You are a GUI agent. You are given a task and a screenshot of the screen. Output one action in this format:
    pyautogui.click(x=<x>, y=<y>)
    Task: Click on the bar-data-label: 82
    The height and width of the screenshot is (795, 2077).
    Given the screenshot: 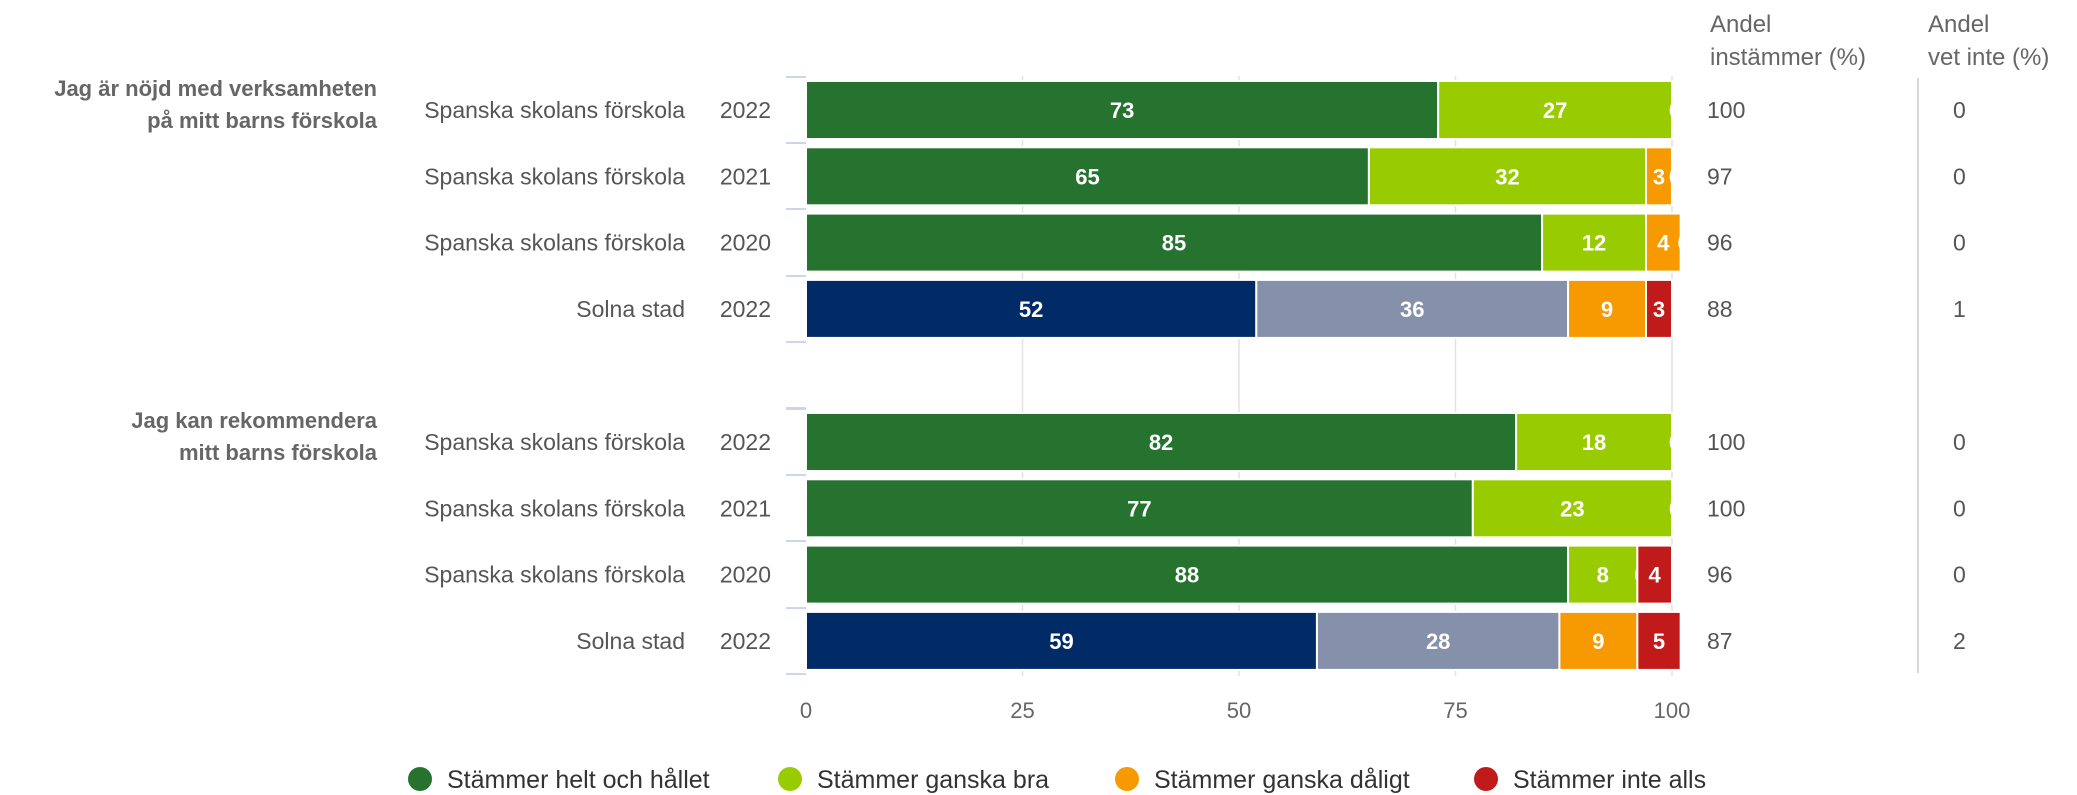 What is the action you would take?
    pyautogui.click(x=1161, y=442)
    